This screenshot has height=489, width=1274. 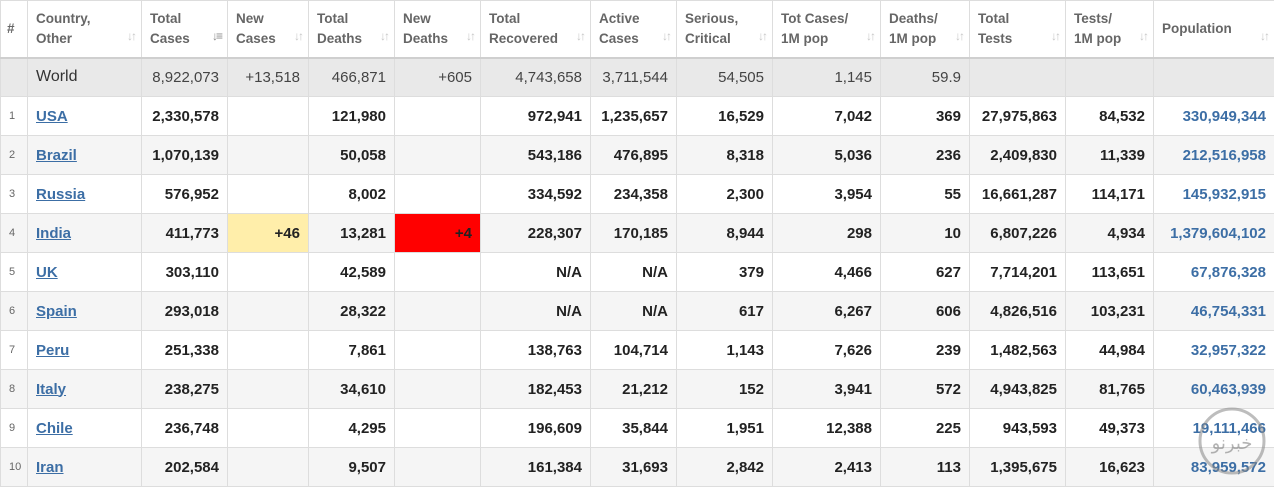 I want to click on col-header-total-recovered: Total Recovered ↓↑, so click(x=535, y=29).